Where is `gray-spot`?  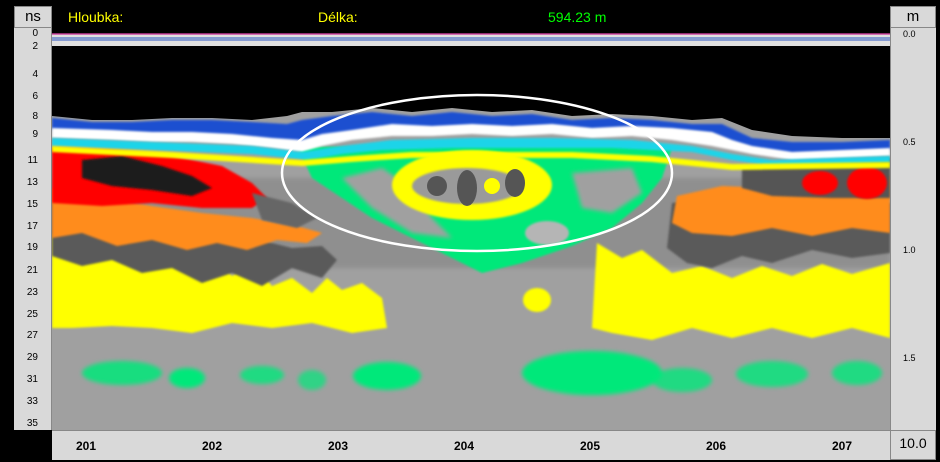 gray-spot is located at coordinates (547, 233).